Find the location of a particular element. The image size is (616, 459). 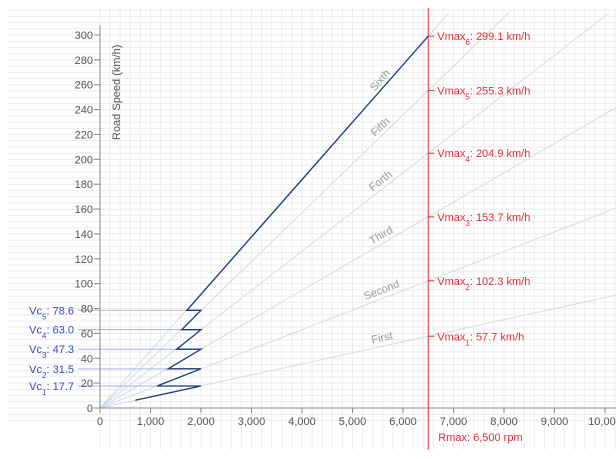

x-tick-label: 8,000 is located at coordinates (504, 422).